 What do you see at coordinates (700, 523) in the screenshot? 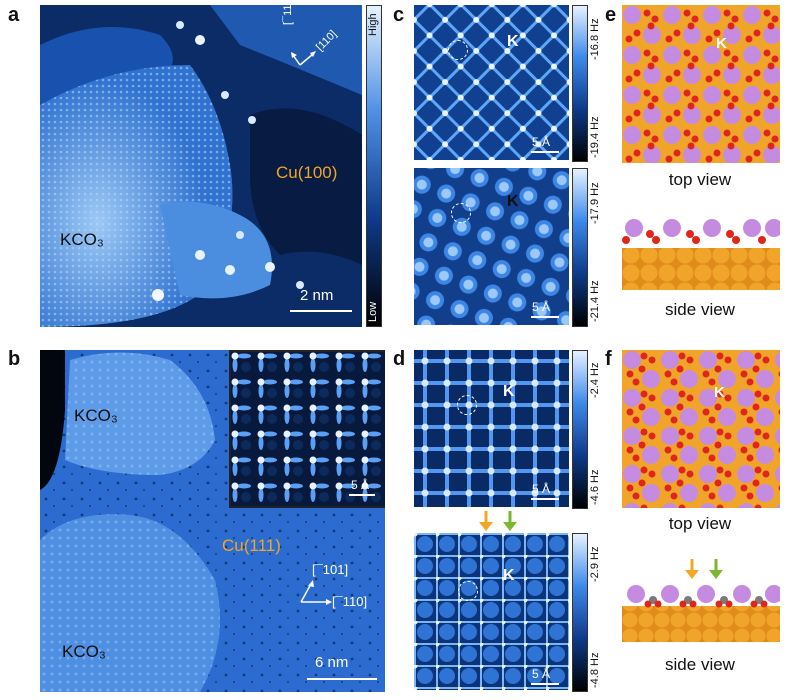
I see `caption-top-view-f: top view` at bounding box center [700, 523].